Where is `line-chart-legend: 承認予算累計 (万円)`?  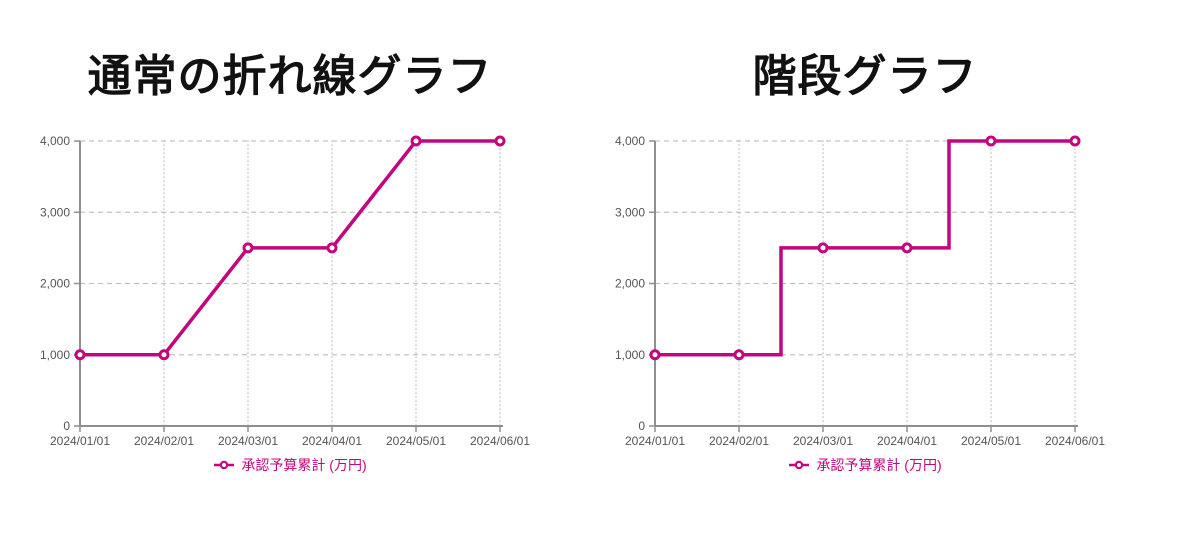
line-chart-legend: 承認予算累計 (万円) is located at coordinates (290, 465).